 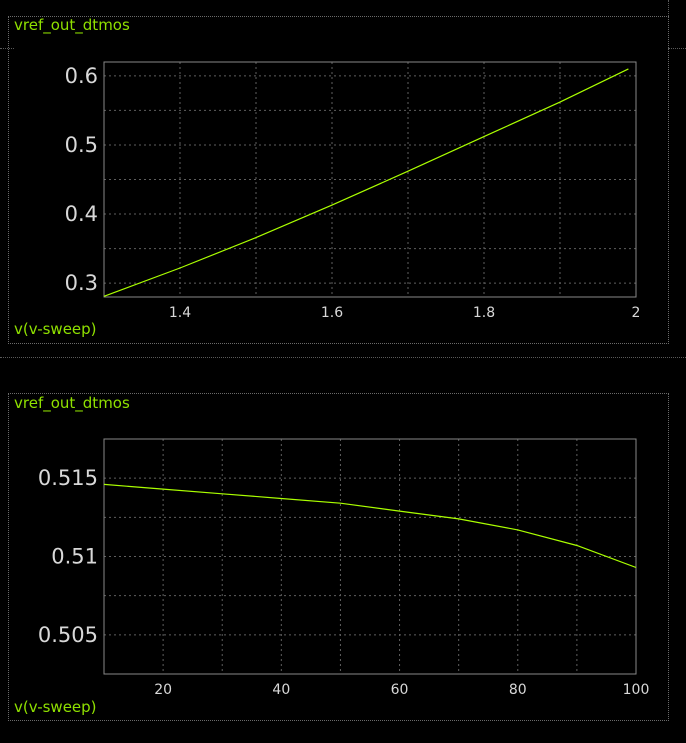 I want to click on plot-1-title: vref_out_dtmos, so click(x=72, y=25).